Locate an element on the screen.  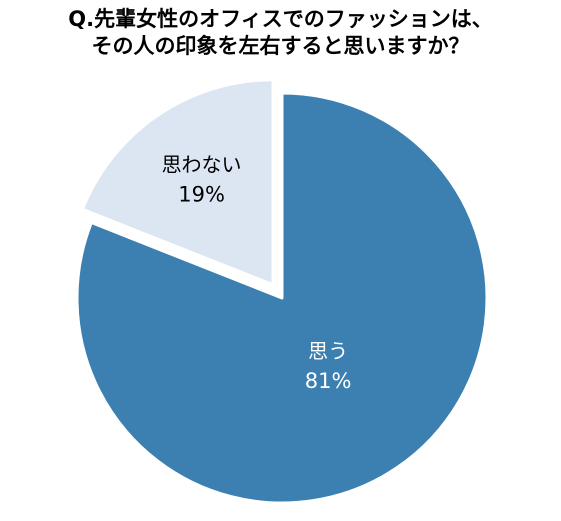
slice-label-1: 思わない is located at coordinates (202, 165).